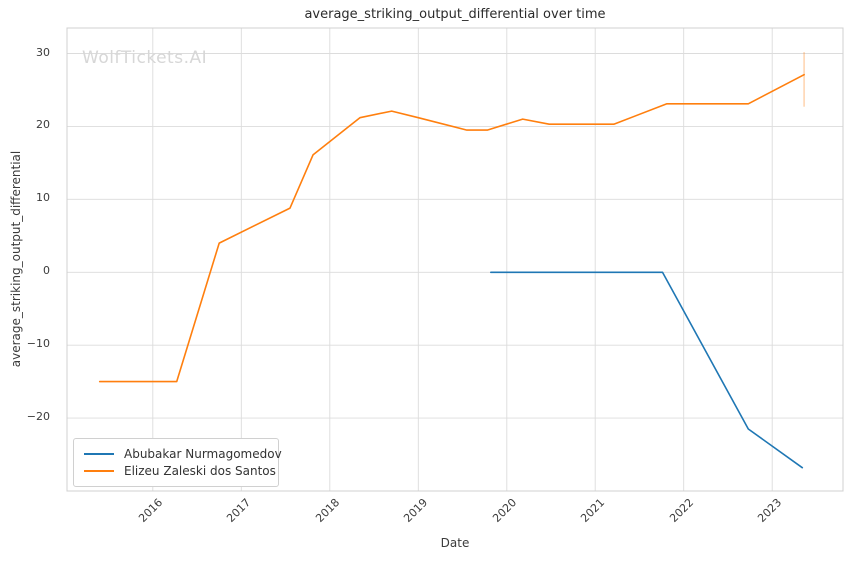 This screenshot has width=850, height=561. I want to click on y-tick-label: 0, so click(46, 271).